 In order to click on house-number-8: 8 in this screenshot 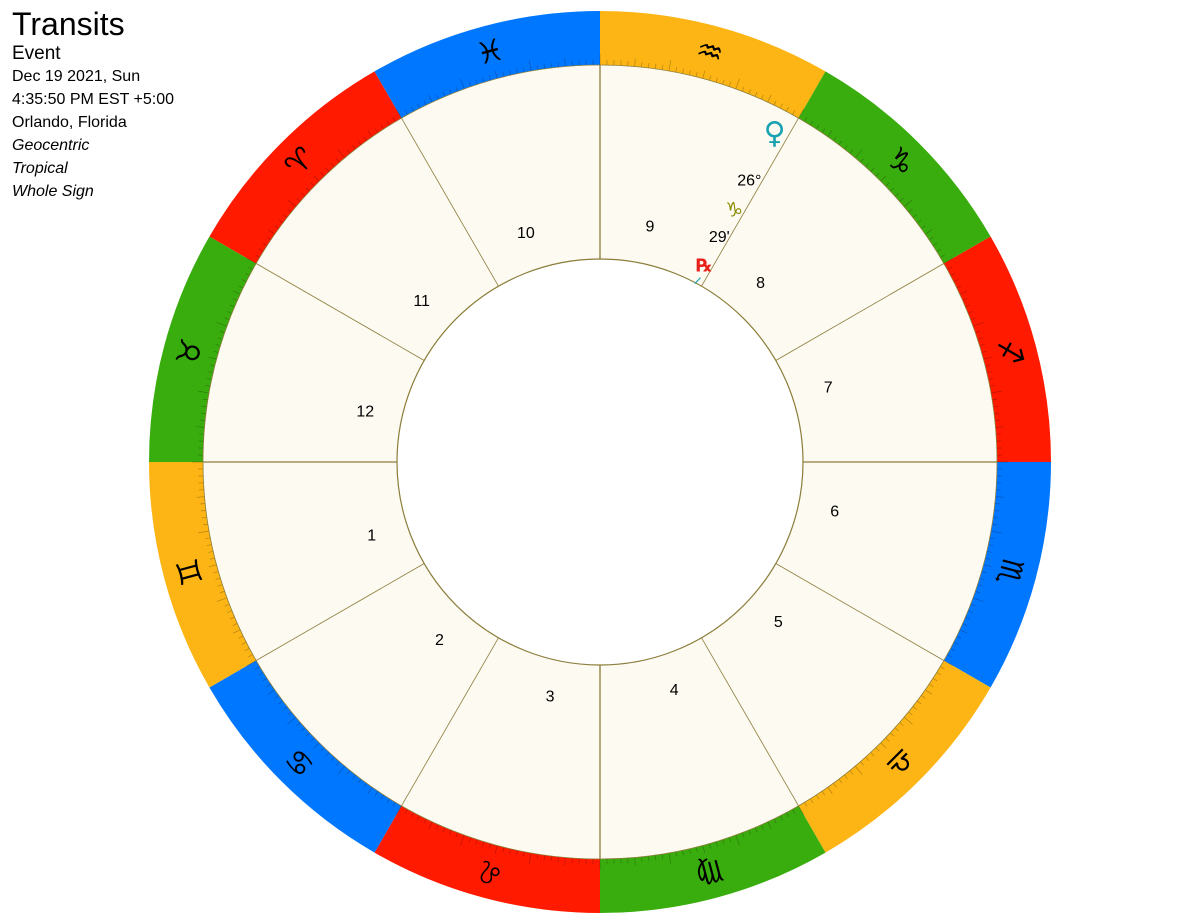, I will do `click(760, 283)`.